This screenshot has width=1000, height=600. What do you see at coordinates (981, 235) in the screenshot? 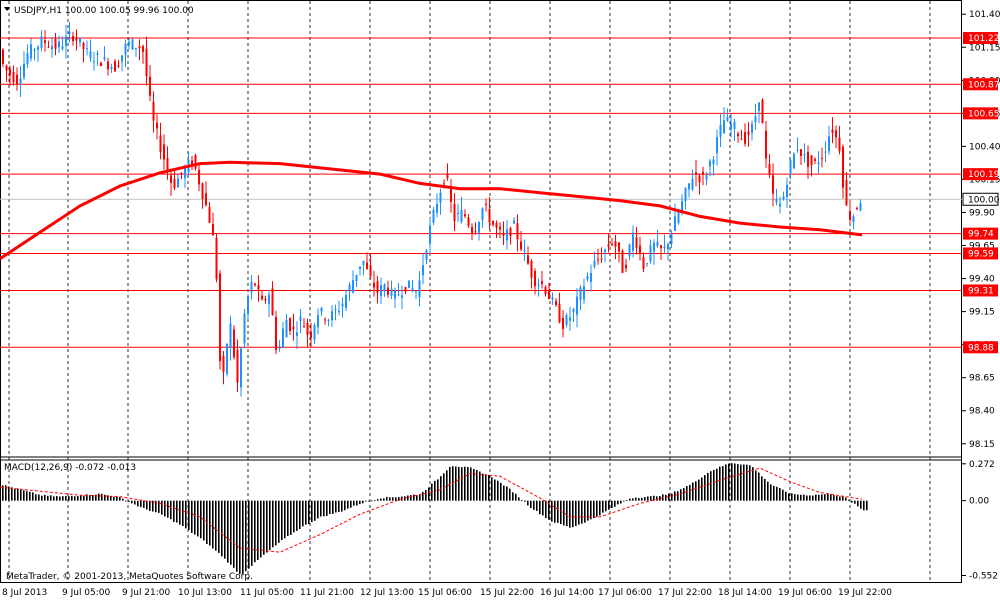
I see `level-label: 99.74` at bounding box center [981, 235].